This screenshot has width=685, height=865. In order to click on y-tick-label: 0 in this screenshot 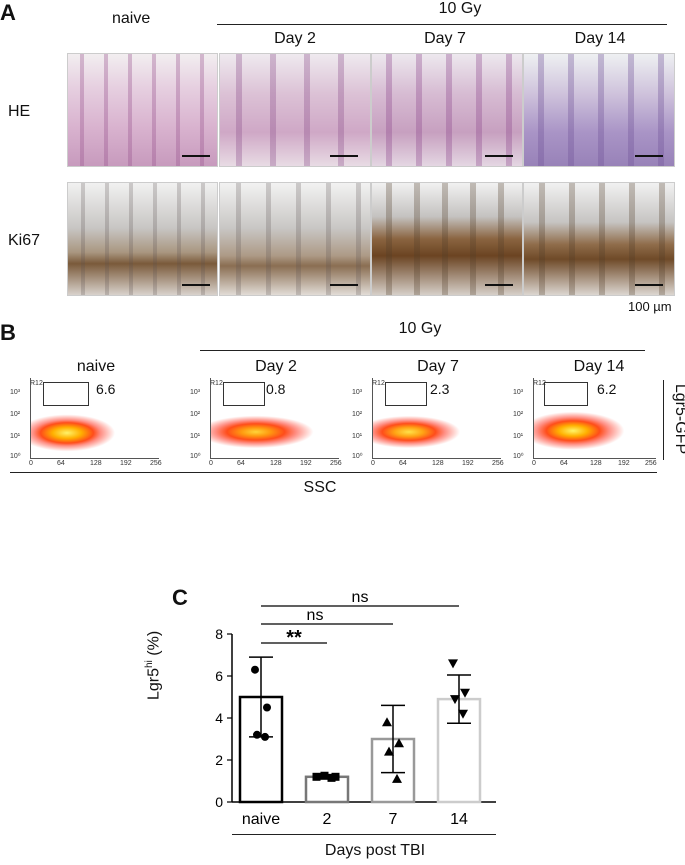, I will do `click(219, 802)`.